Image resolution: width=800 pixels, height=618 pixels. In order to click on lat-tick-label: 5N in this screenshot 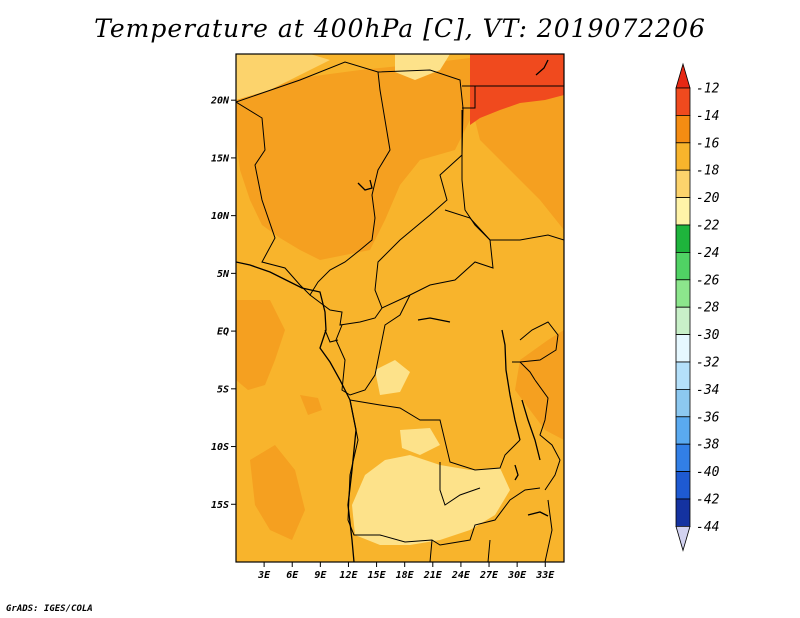, I will do `click(223, 274)`.